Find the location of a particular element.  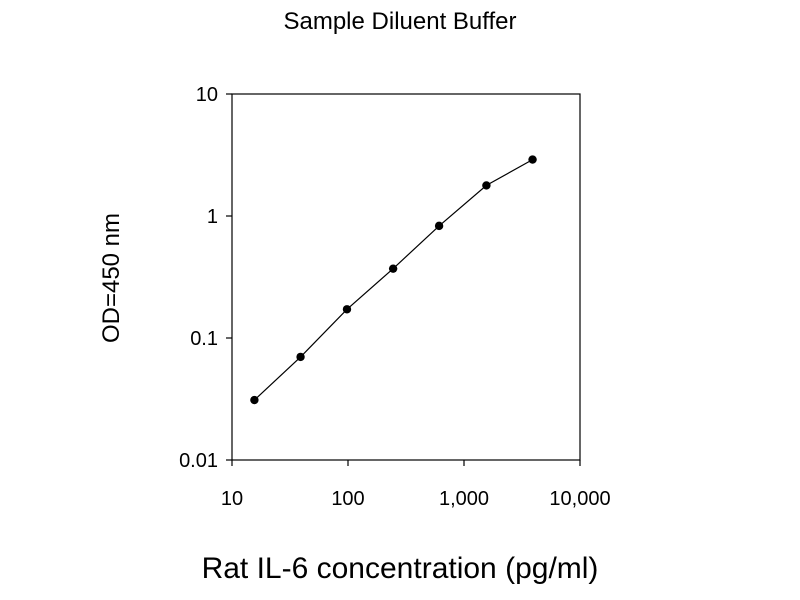

x-axis-label: Rat IL-6 concentration (pg/ml) is located at coordinates (400, 568).